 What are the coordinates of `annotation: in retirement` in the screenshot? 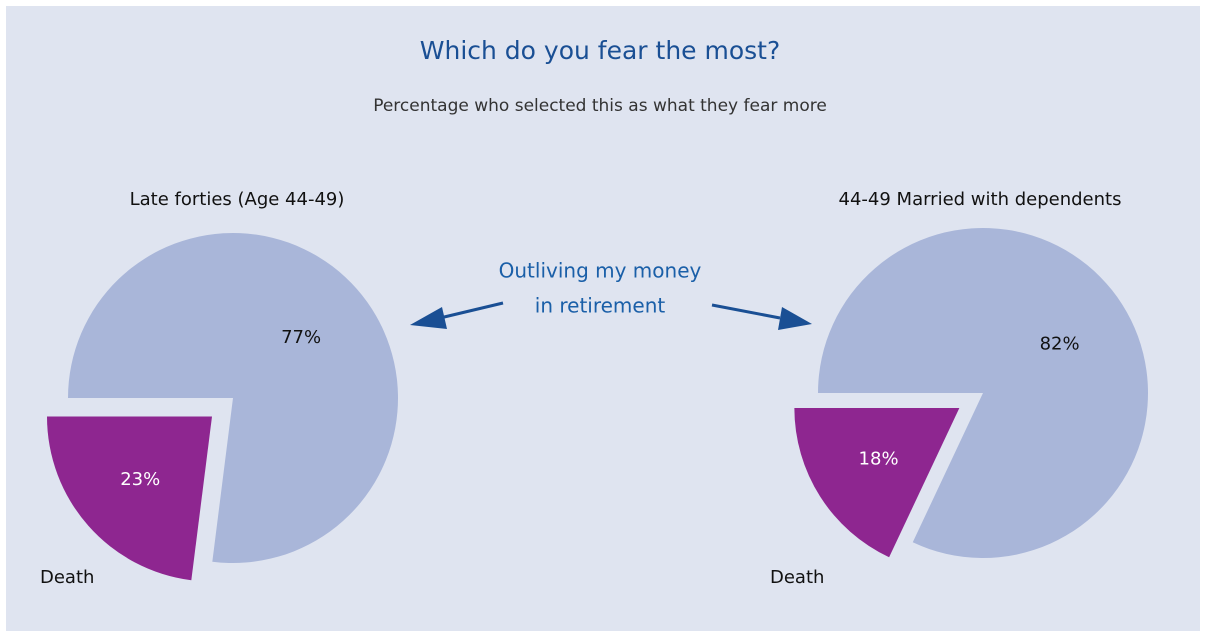 It's located at (600, 306).